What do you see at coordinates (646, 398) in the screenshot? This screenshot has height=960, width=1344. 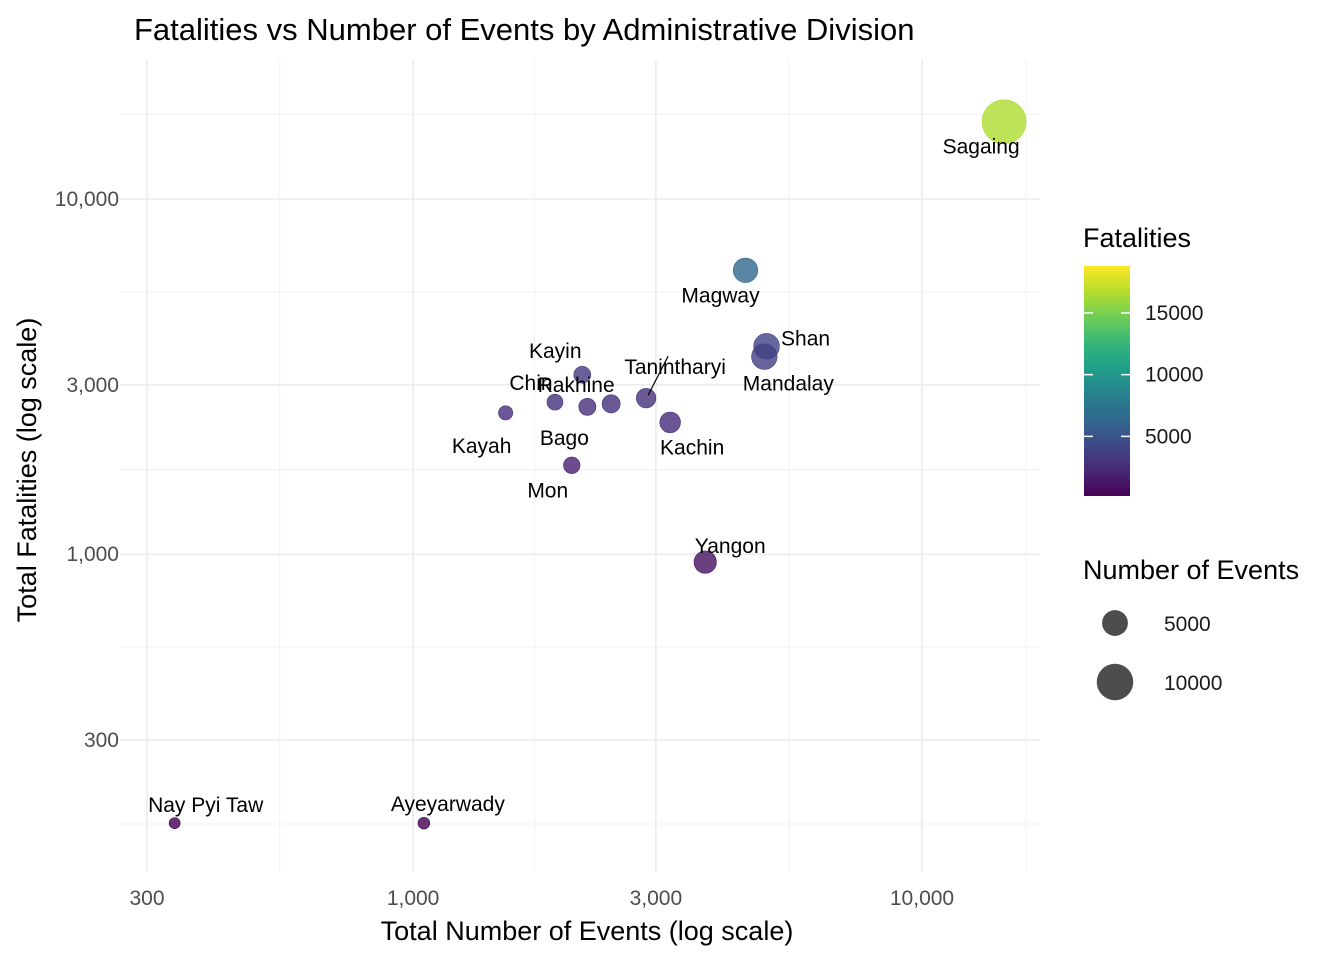 I see `point-tanintharyi` at bounding box center [646, 398].